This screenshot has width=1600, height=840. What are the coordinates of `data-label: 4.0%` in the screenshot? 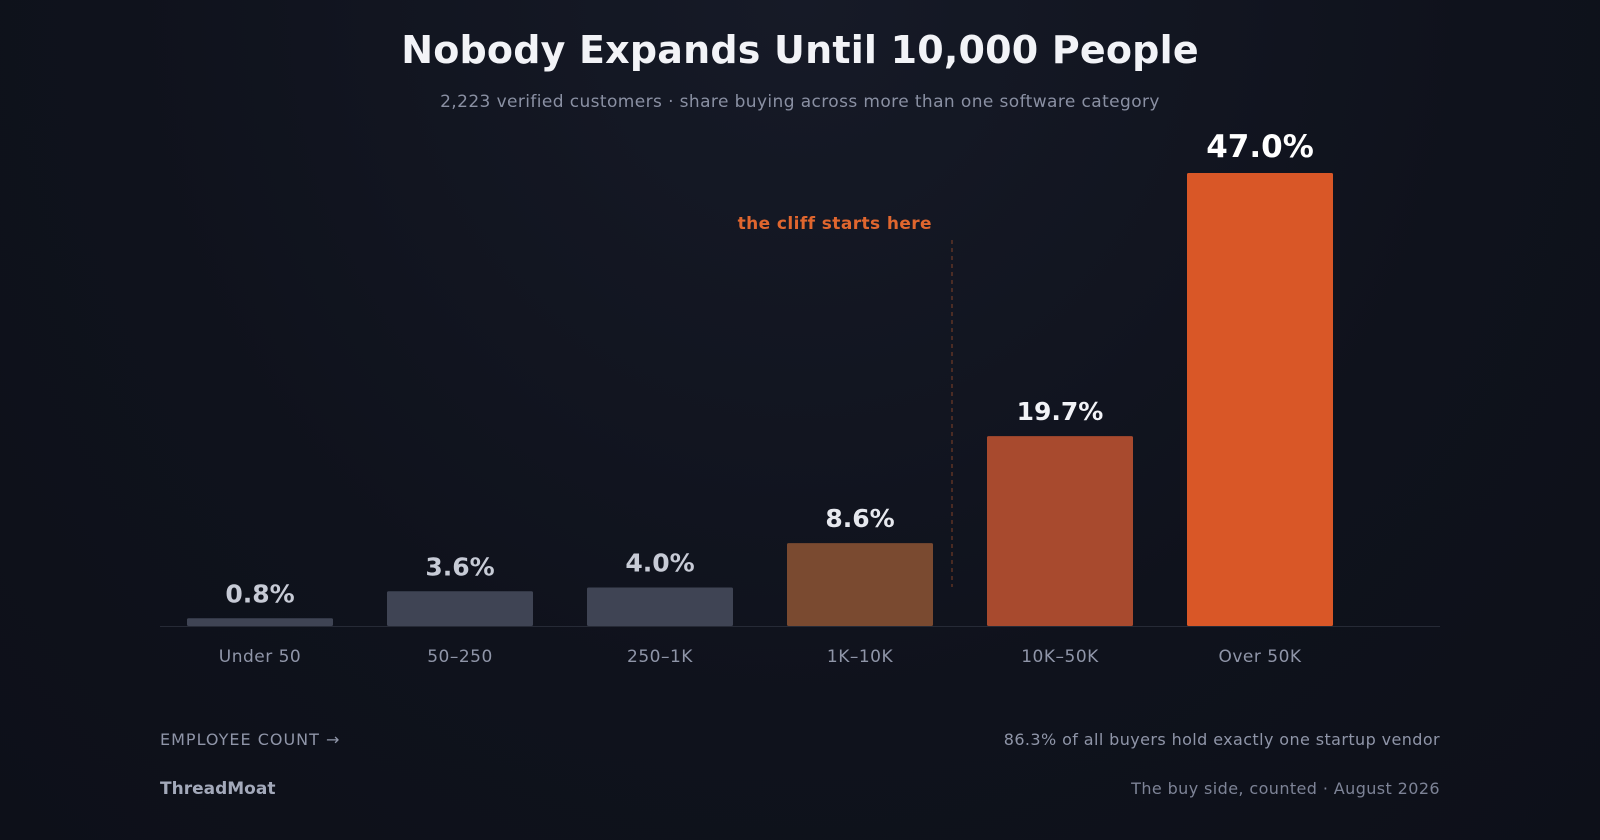 It's located at (659, 562).